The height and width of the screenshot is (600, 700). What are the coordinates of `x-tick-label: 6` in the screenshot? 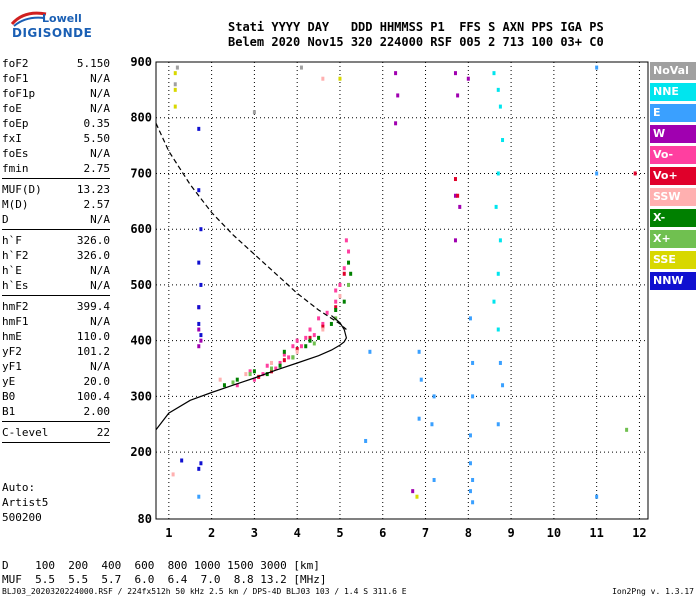 It's located at (382, 533).